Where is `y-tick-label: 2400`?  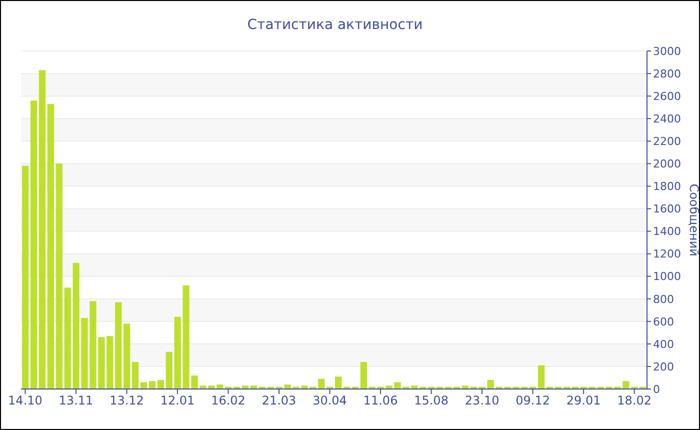
y-tick-label: 2400 is located at coordinates (667, 119).